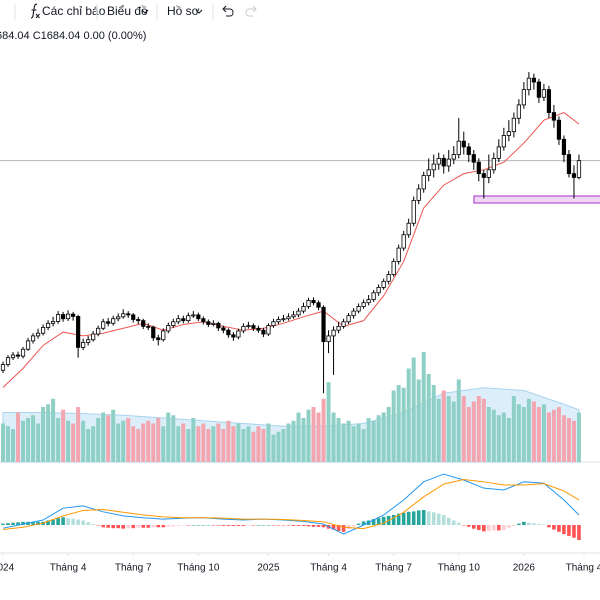 The width and height of the screenshot is (600, 600). I want to click on indicators-button: Các chỉ báo, so click(68, 11).